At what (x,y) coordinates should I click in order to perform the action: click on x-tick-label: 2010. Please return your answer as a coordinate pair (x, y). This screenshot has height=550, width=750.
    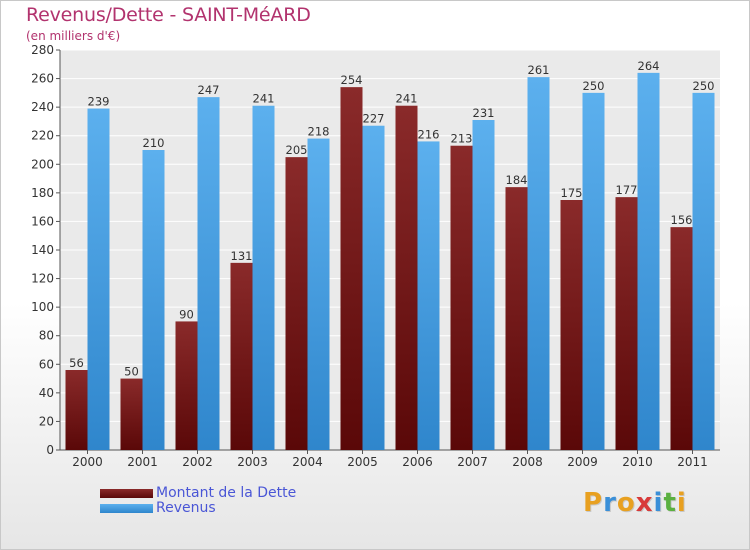
    Looking at the image, I should click on (637, 462).